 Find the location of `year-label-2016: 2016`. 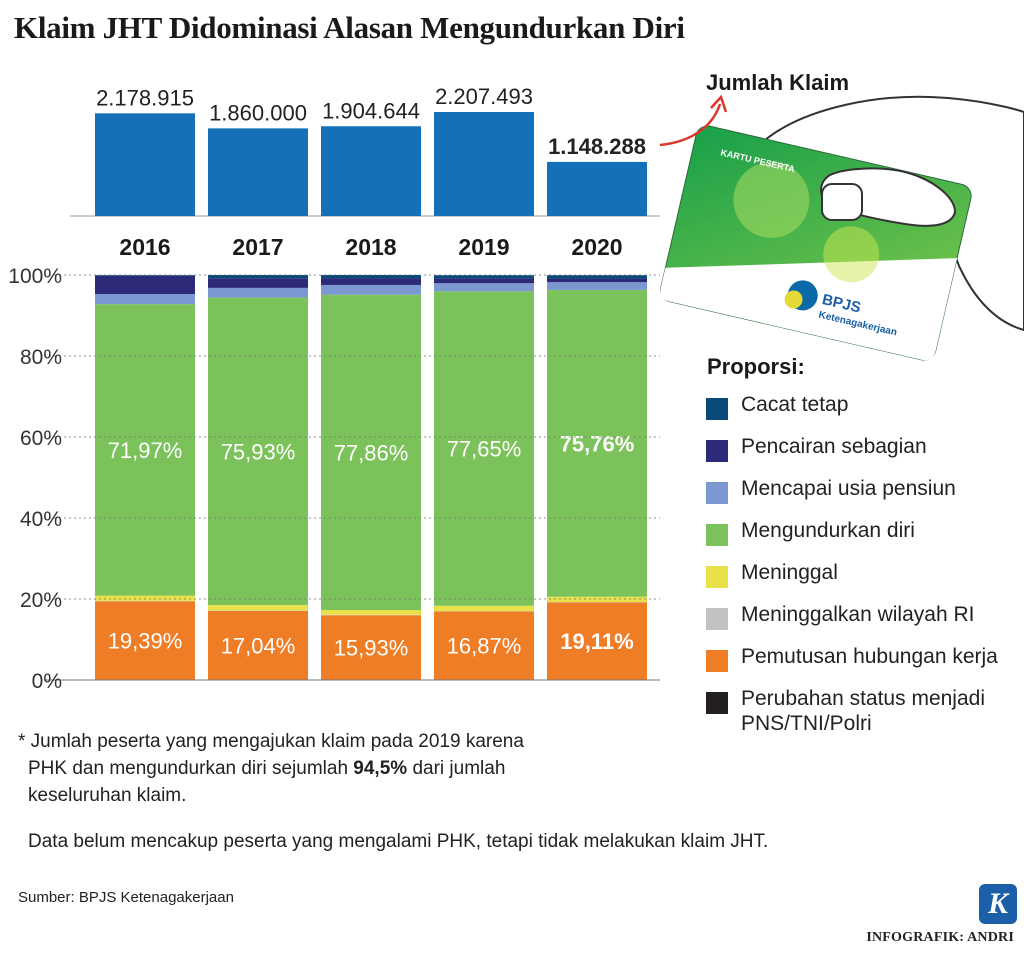

year-label-2016: 2016 is located at coordinates (144, 247).